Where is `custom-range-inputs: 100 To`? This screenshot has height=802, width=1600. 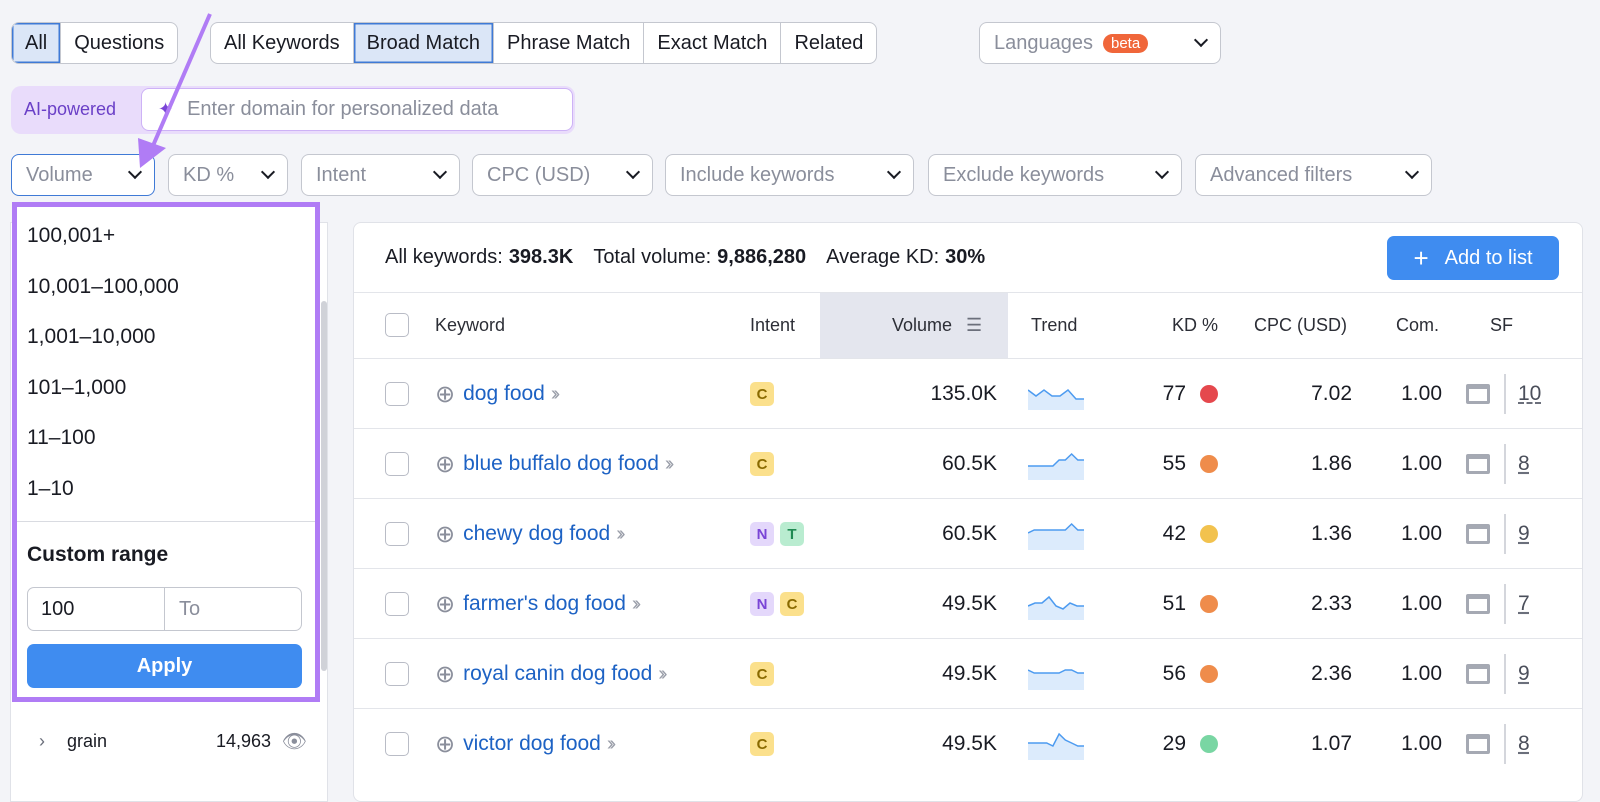 custom-range-inputs: 100 To is located at coordinates (164, 609).